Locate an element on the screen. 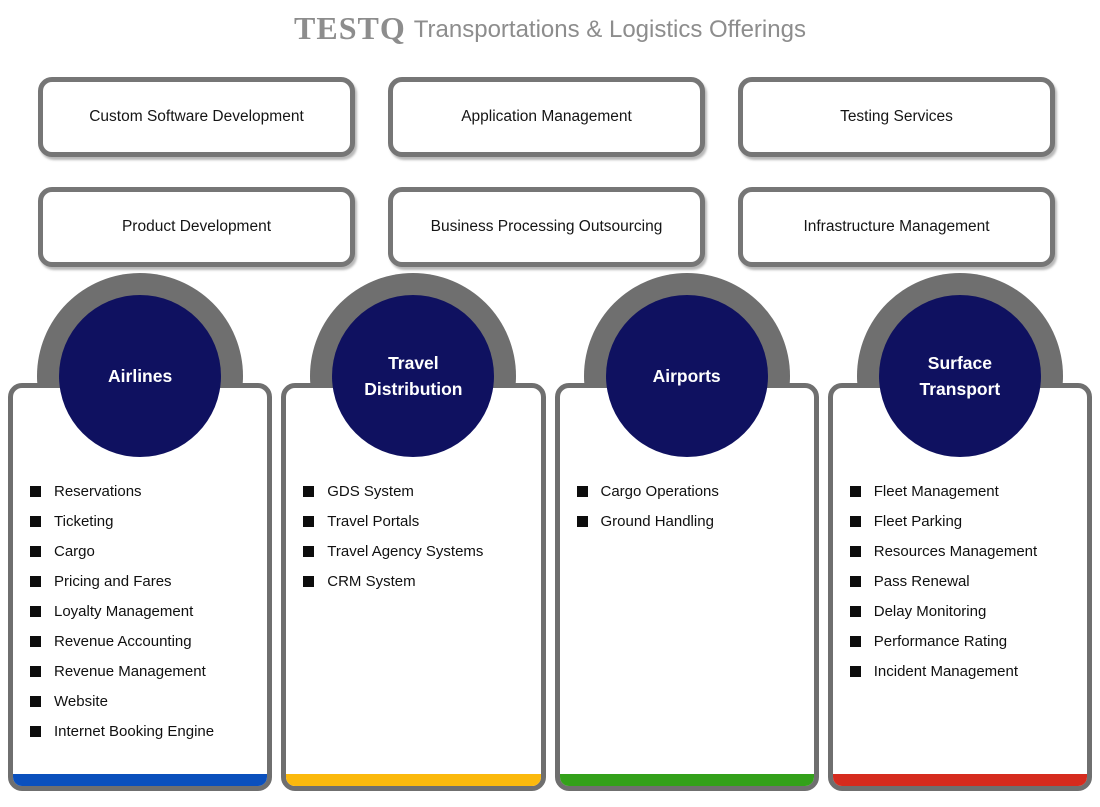  pillar-circle-label: Airports is located at coordinates (686, 376).